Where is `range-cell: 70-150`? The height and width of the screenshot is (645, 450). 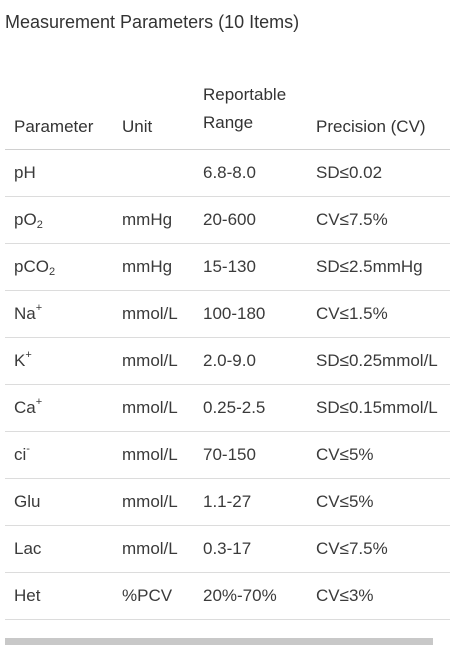
range-cell: 70-150 is located at coordinates (229, 454).